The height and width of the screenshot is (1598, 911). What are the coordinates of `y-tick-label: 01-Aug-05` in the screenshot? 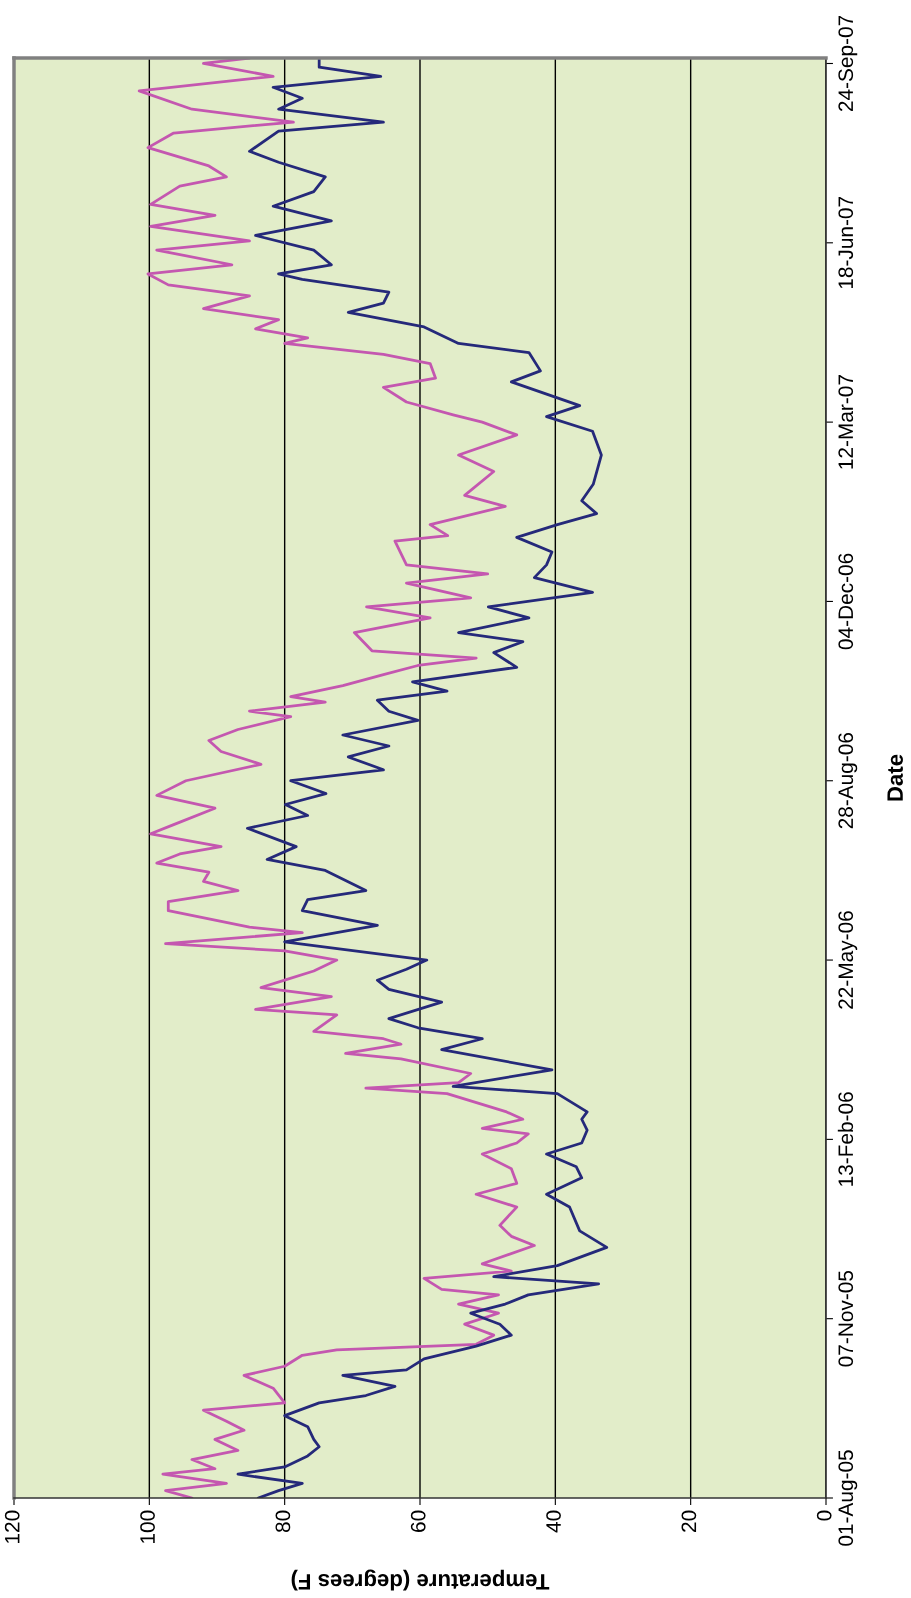 It's located at (848, 1498).